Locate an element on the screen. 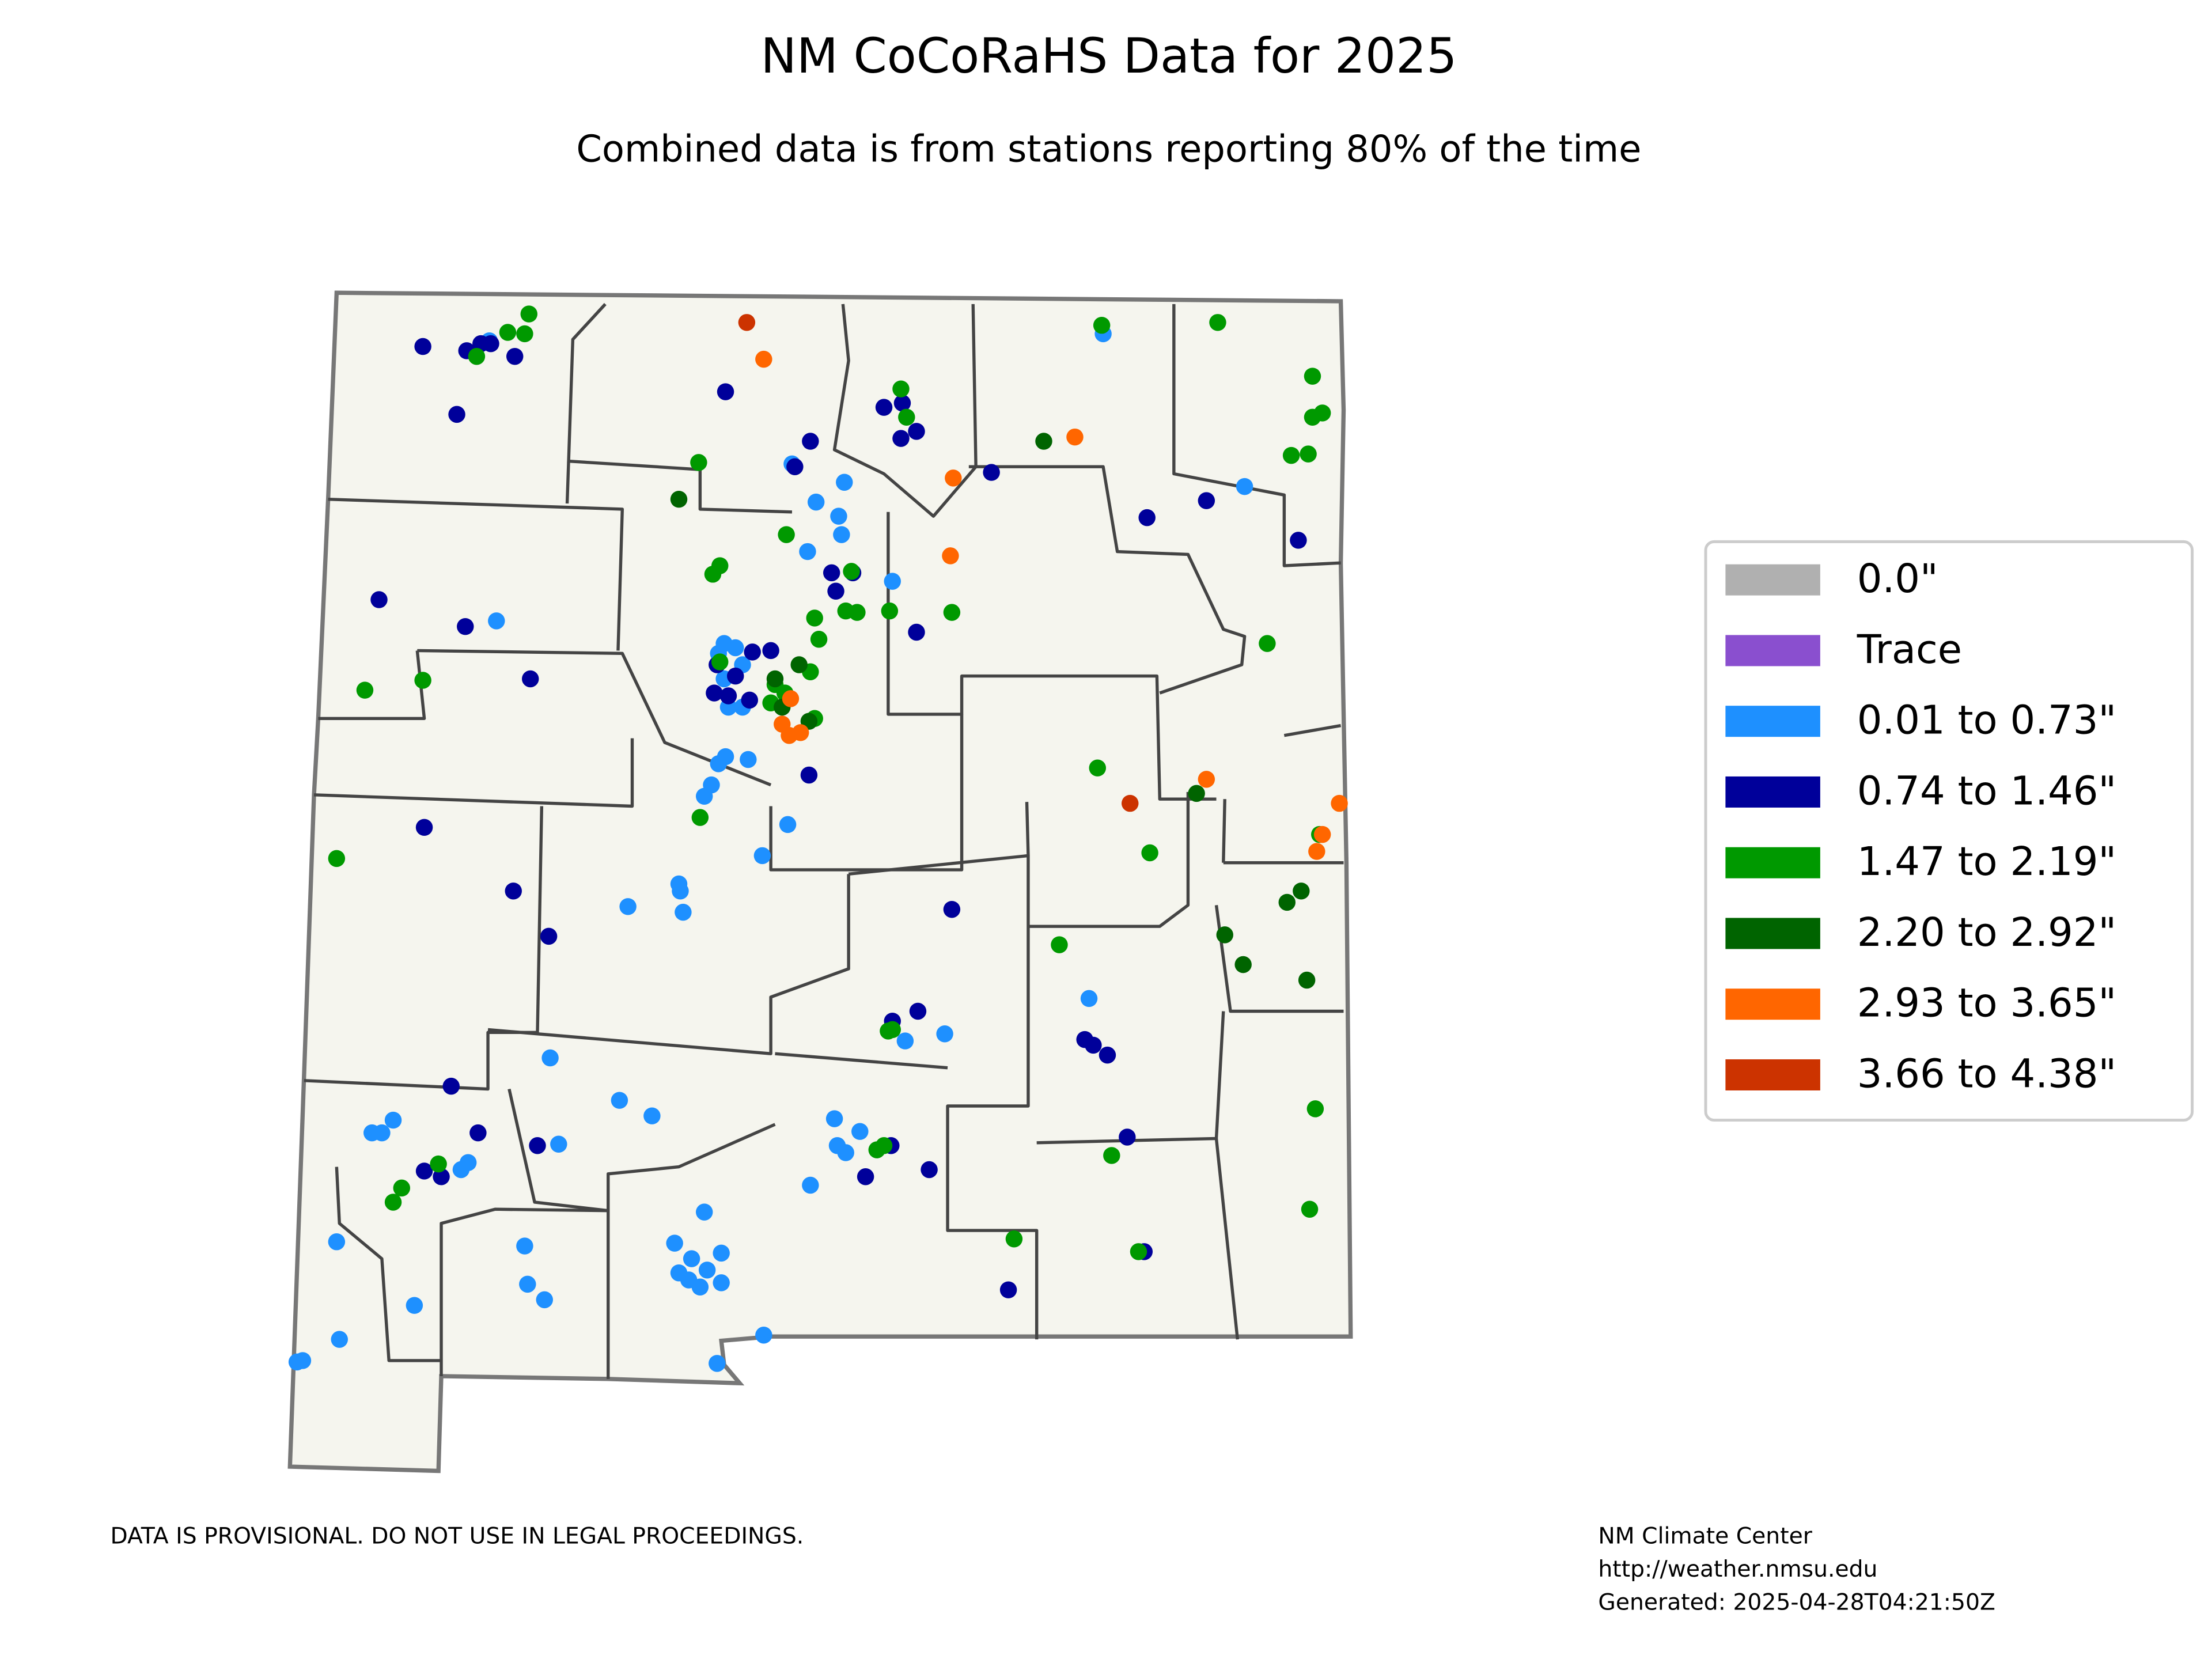  legend-box is located at coordinates (1949, 831).